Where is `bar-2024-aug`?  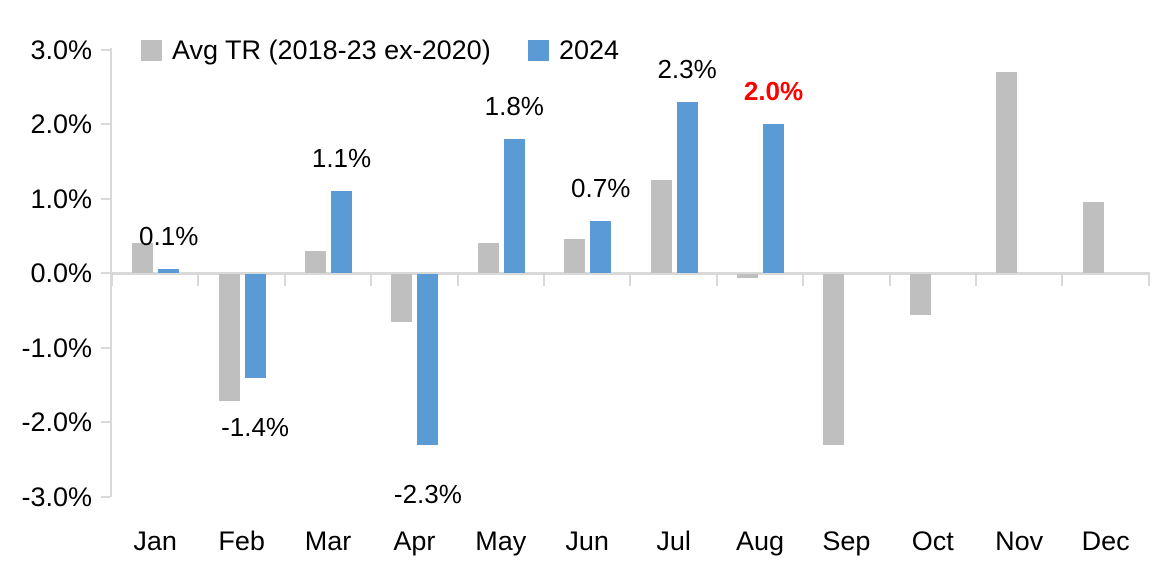
bar-2024-aug is located at coordinates (773, 198).